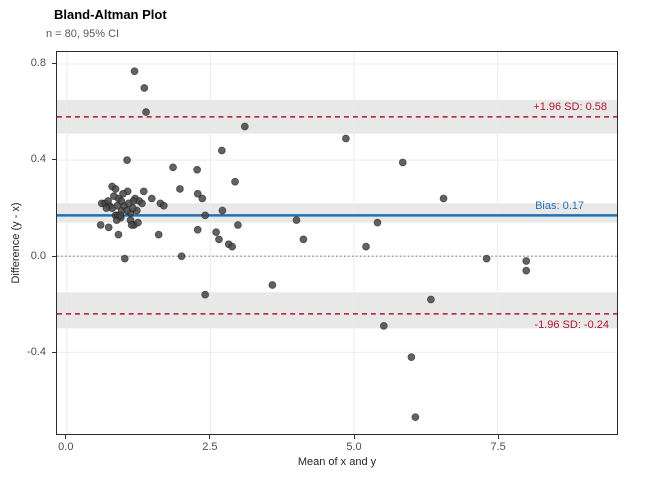 The image size is (672, 480). Describe the element at coordinates (36, 352) in the screenshot. I see `y-tick-label: -0.4` at that location.